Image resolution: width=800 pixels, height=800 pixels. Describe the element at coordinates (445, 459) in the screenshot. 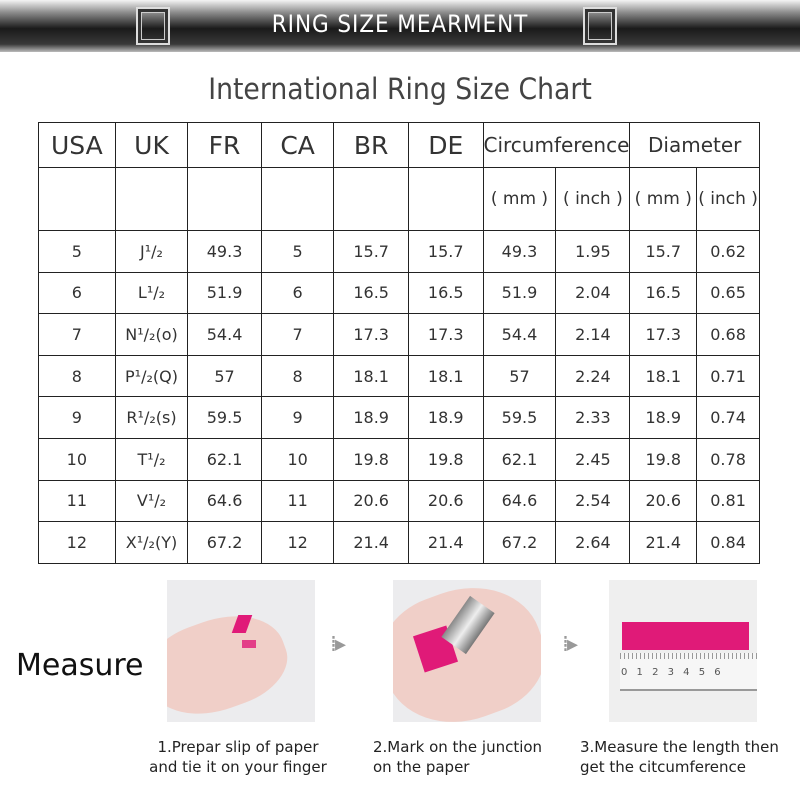

I see `cell-de: 19.8` at that location.